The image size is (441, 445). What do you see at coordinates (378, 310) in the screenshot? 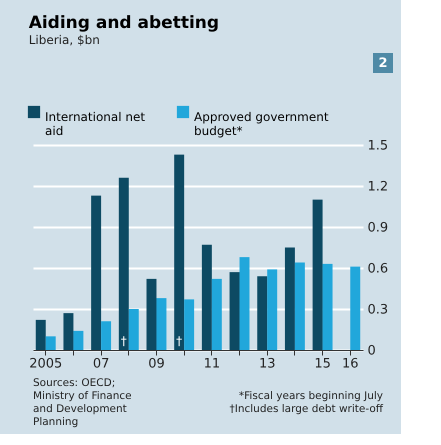
I see `y-tick-label: 0.3` at bounding box center [378, 310].